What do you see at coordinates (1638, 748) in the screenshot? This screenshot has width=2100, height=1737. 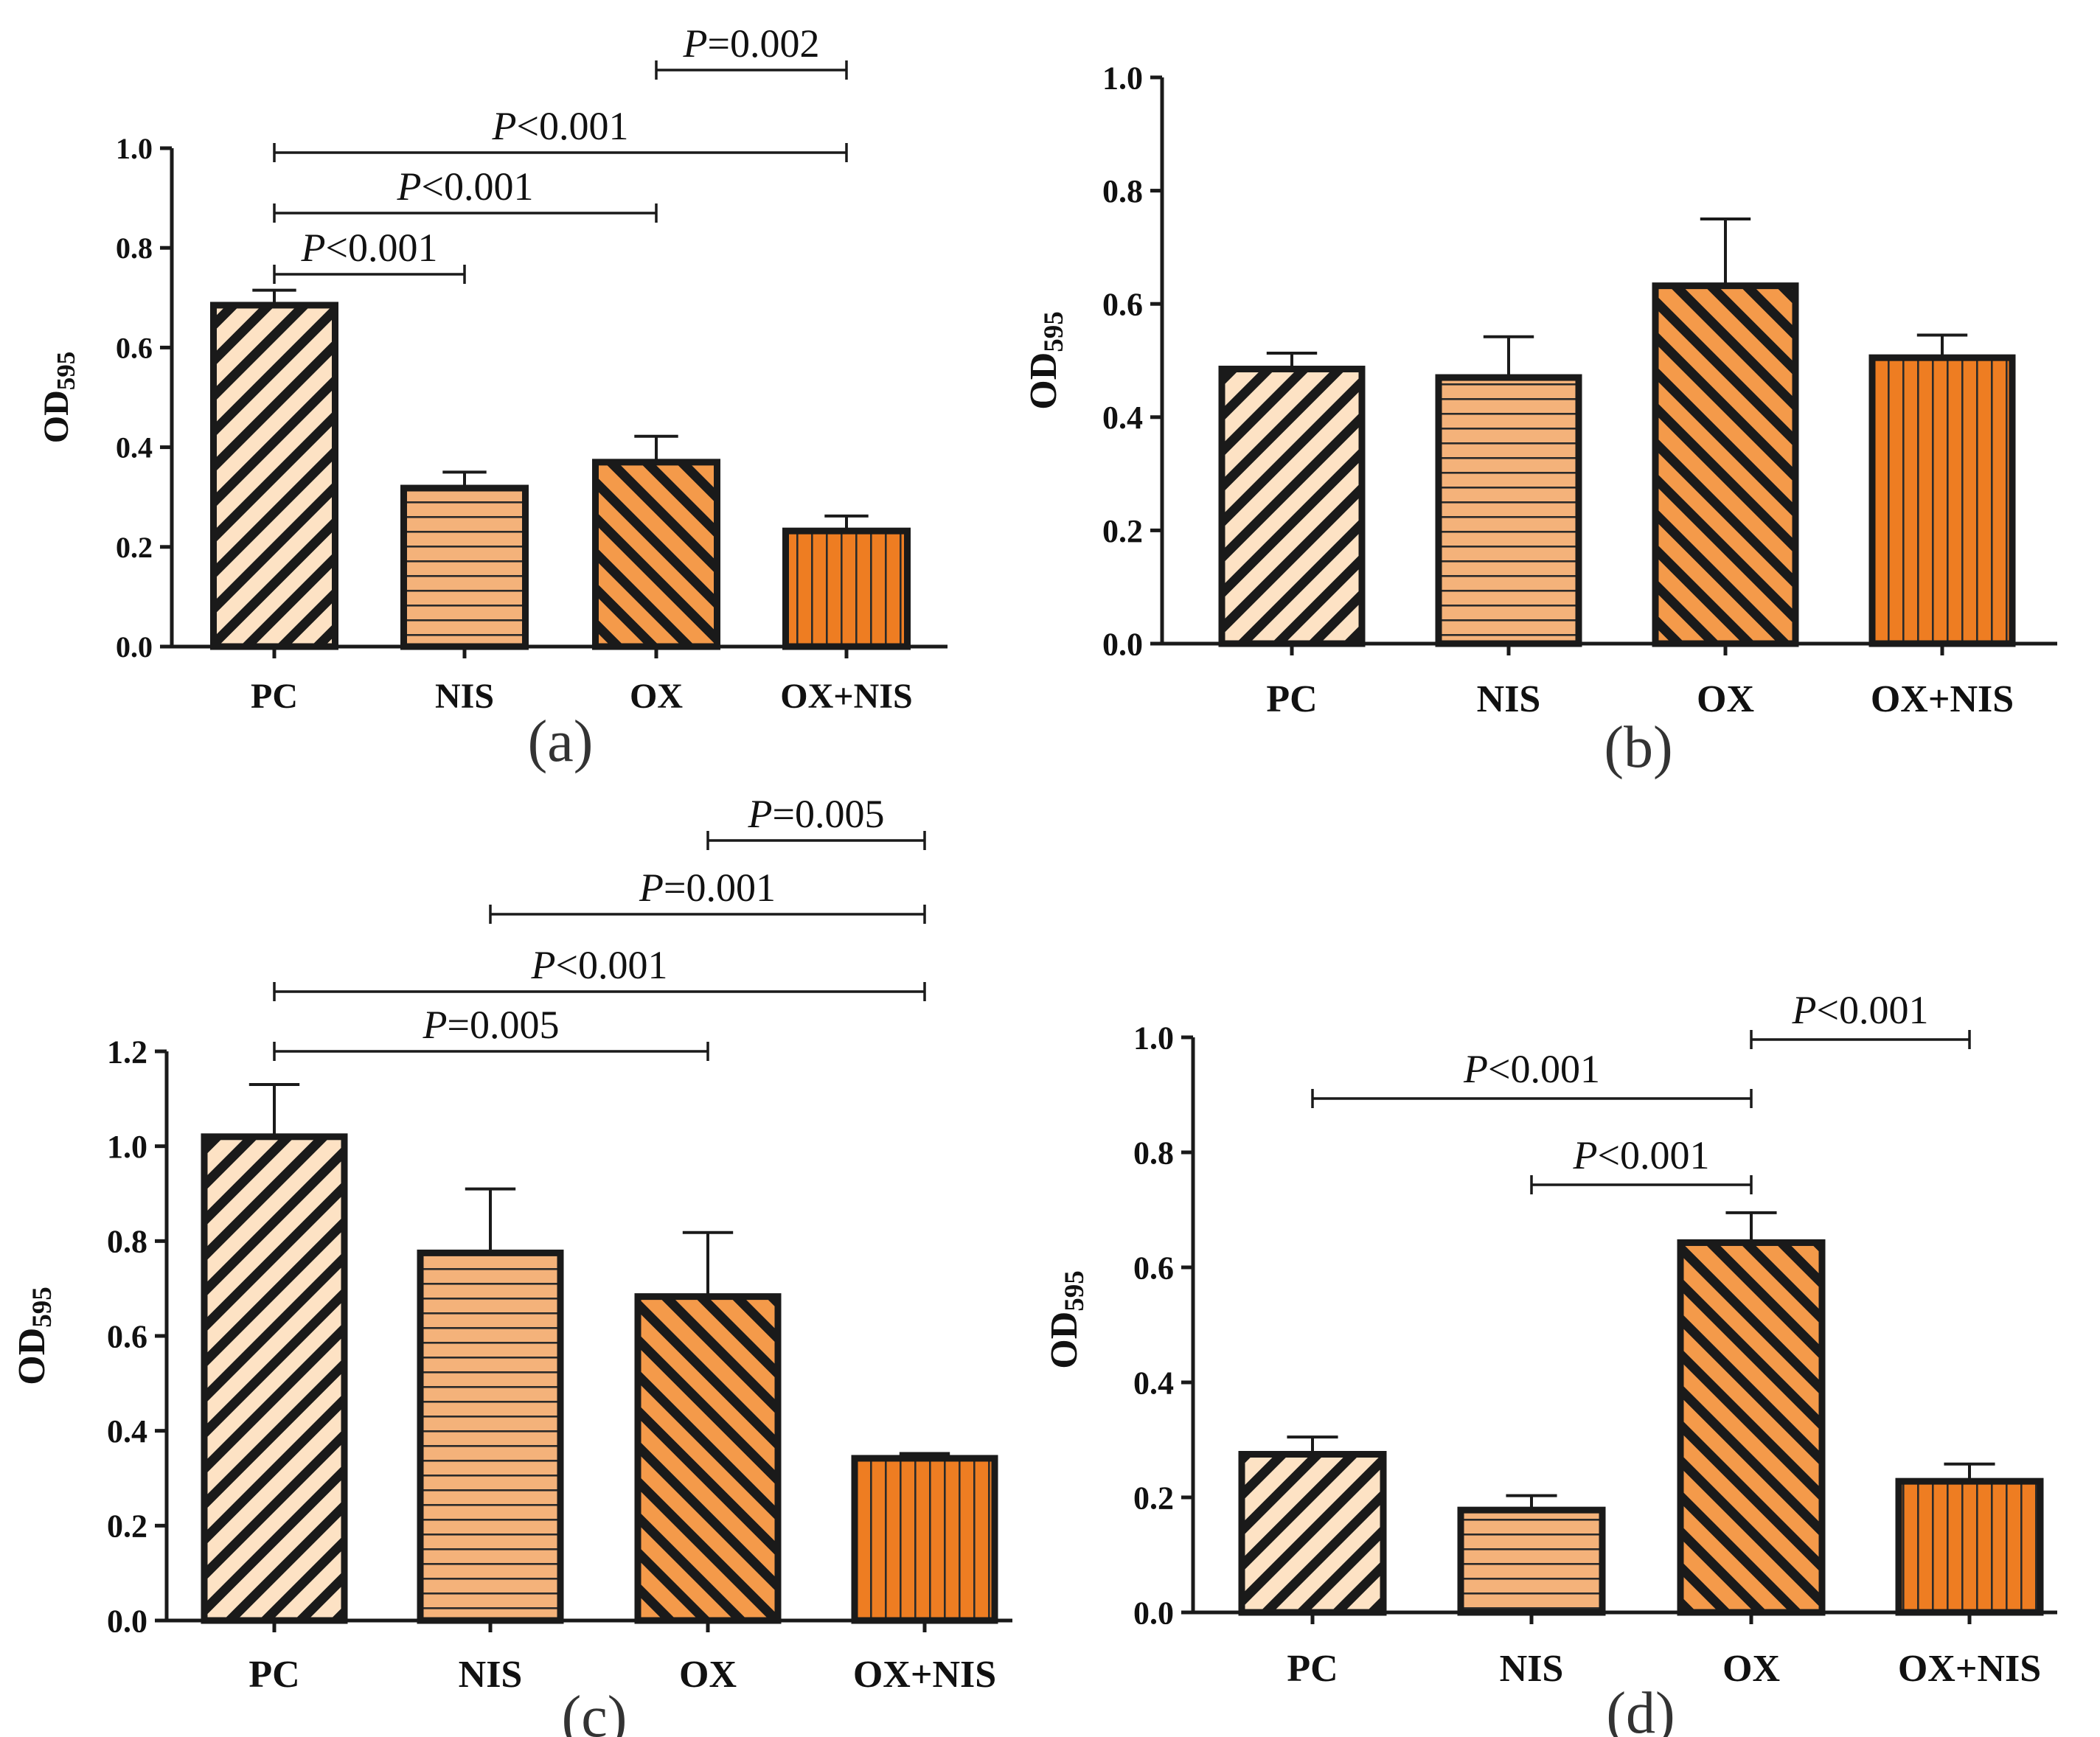 I see `panel-label: (b)` at bounding box center [1638, 748].